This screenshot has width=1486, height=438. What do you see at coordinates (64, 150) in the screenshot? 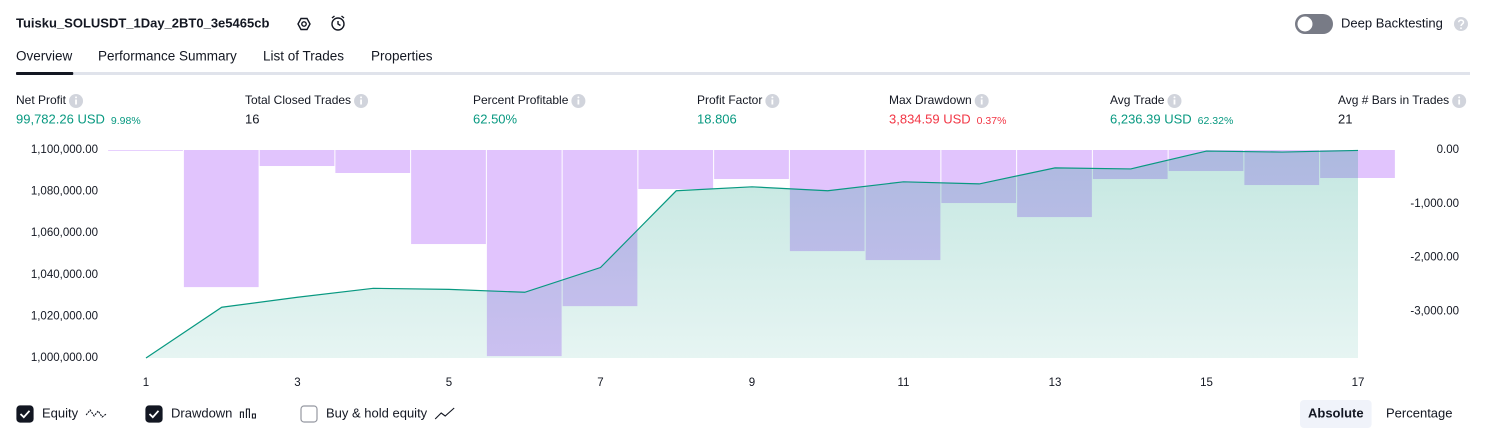
I see `y-tick-label: 1,100,000.00` at bounding box center [64, 150].